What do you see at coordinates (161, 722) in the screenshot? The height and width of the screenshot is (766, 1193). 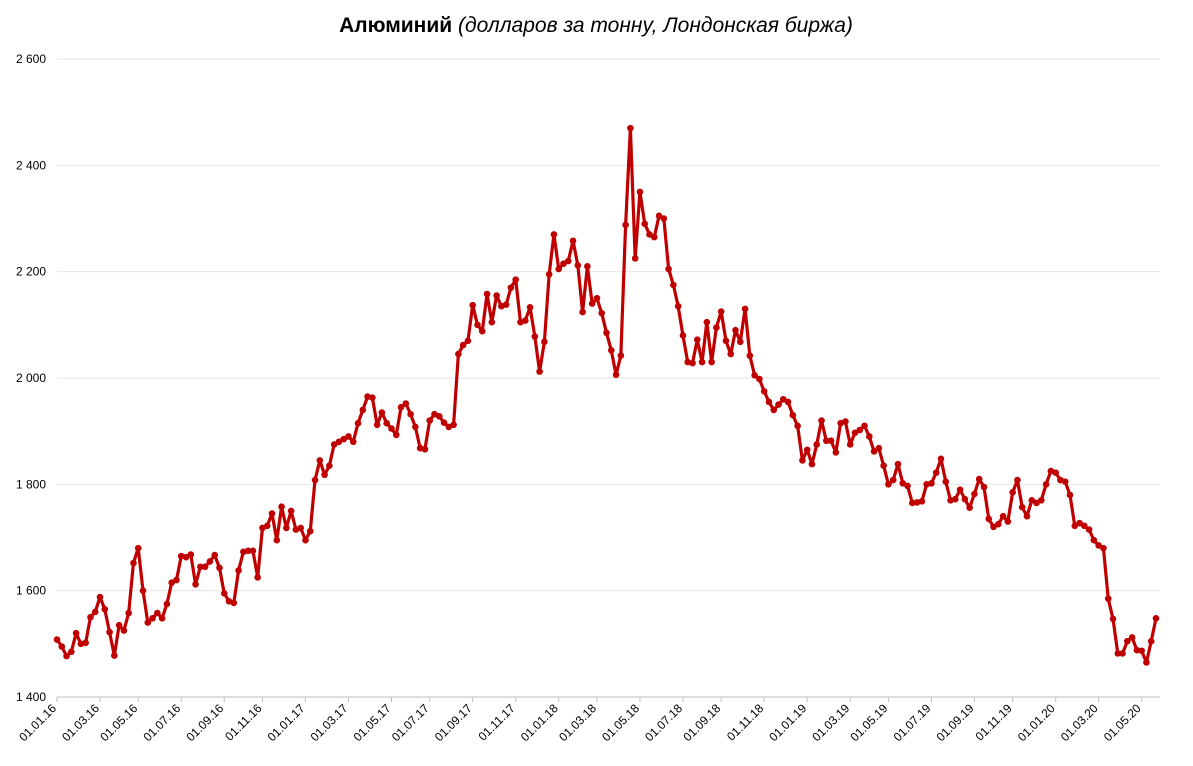 I see `x-tick-label: 01.07.16` at bounding box center [161, 722].